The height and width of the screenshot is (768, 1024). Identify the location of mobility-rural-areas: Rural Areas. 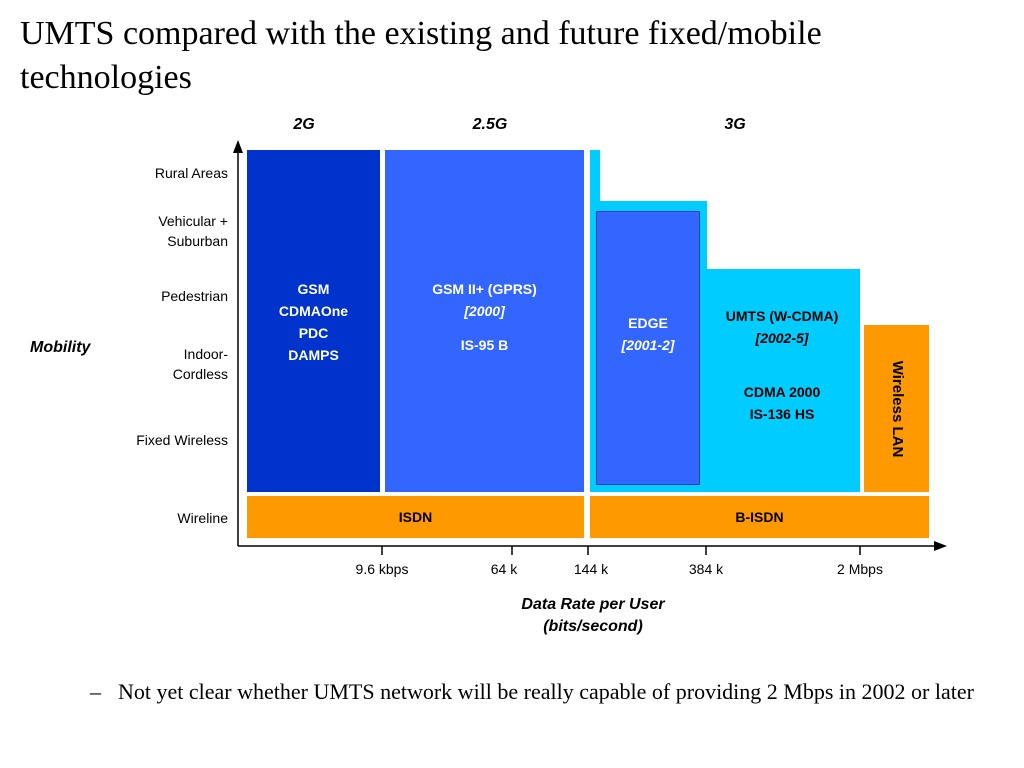
(191, 173).